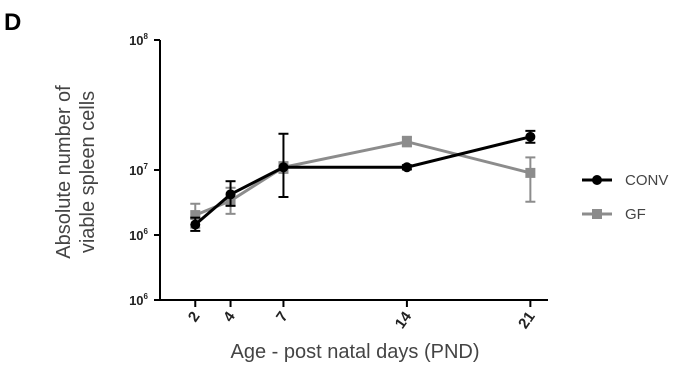  I want to click on series-line-gf, so click(362, 178).